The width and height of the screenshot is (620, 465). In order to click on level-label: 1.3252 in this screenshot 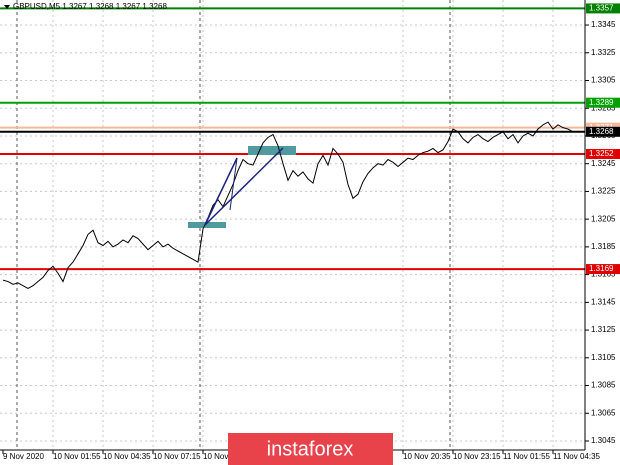, I will do `click(601, 153)`.